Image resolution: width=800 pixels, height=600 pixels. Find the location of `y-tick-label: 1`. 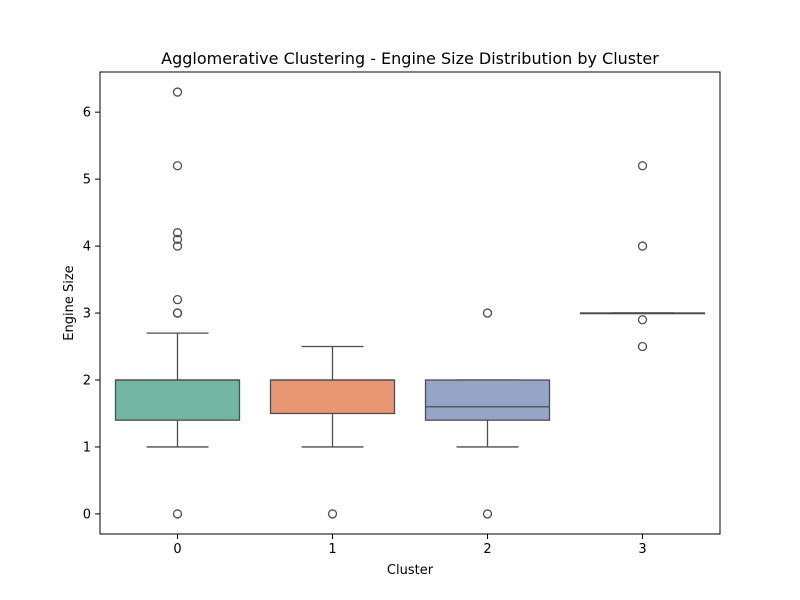

y-tick-label: 1 is located at coordinates (87, 447).